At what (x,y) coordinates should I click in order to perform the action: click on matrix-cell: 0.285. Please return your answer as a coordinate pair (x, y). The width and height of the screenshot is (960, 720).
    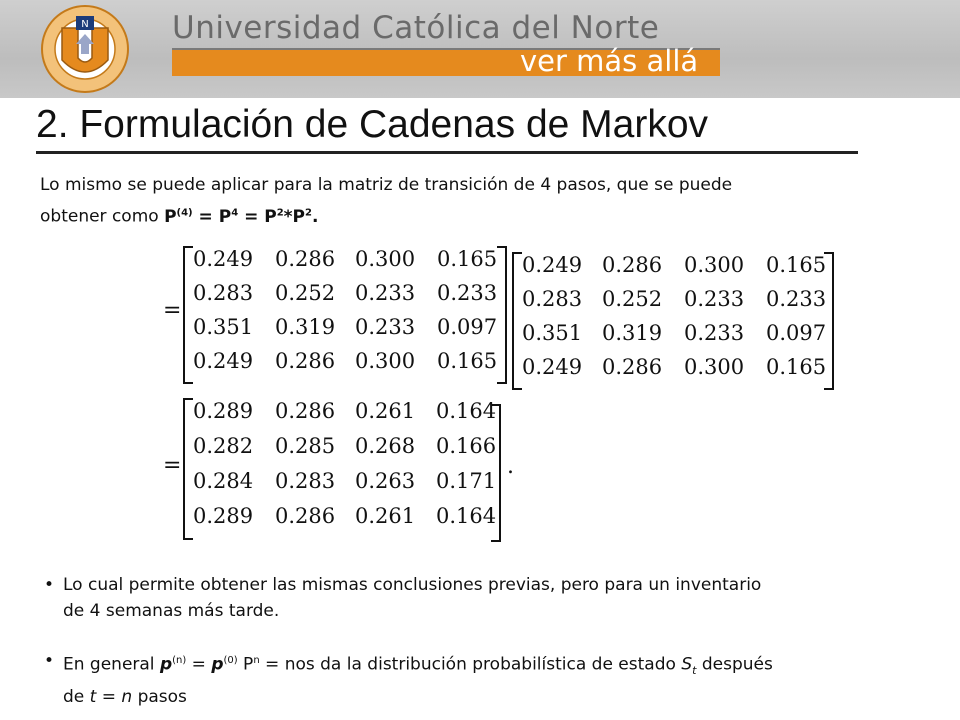
    Looking at the image, I should click on (305, 446).